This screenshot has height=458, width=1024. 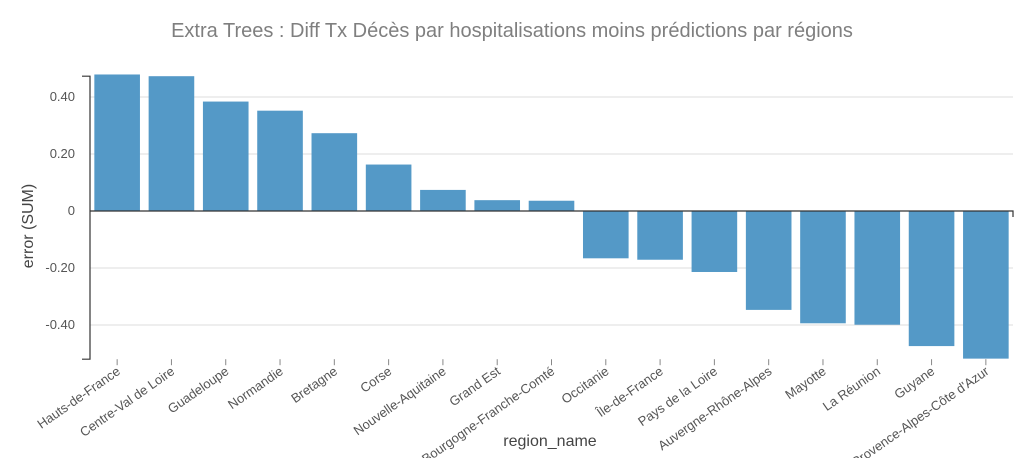 What do you see at coordinates (62, 96) in the screenshot?
I see `y-tick-label: 0.40` at bounding box center [62, 96].